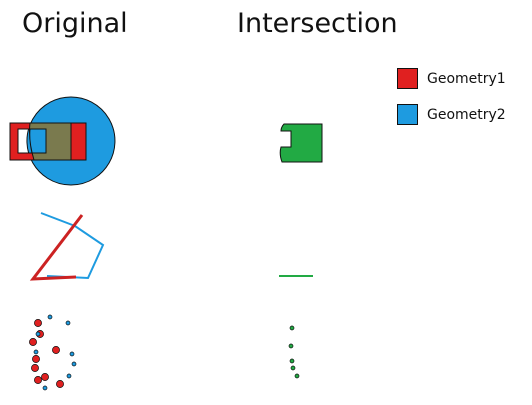  What do you see at coordinates (62, 141) in the screenshot?
I see `original-polygons` at bounding box center [62, 141].